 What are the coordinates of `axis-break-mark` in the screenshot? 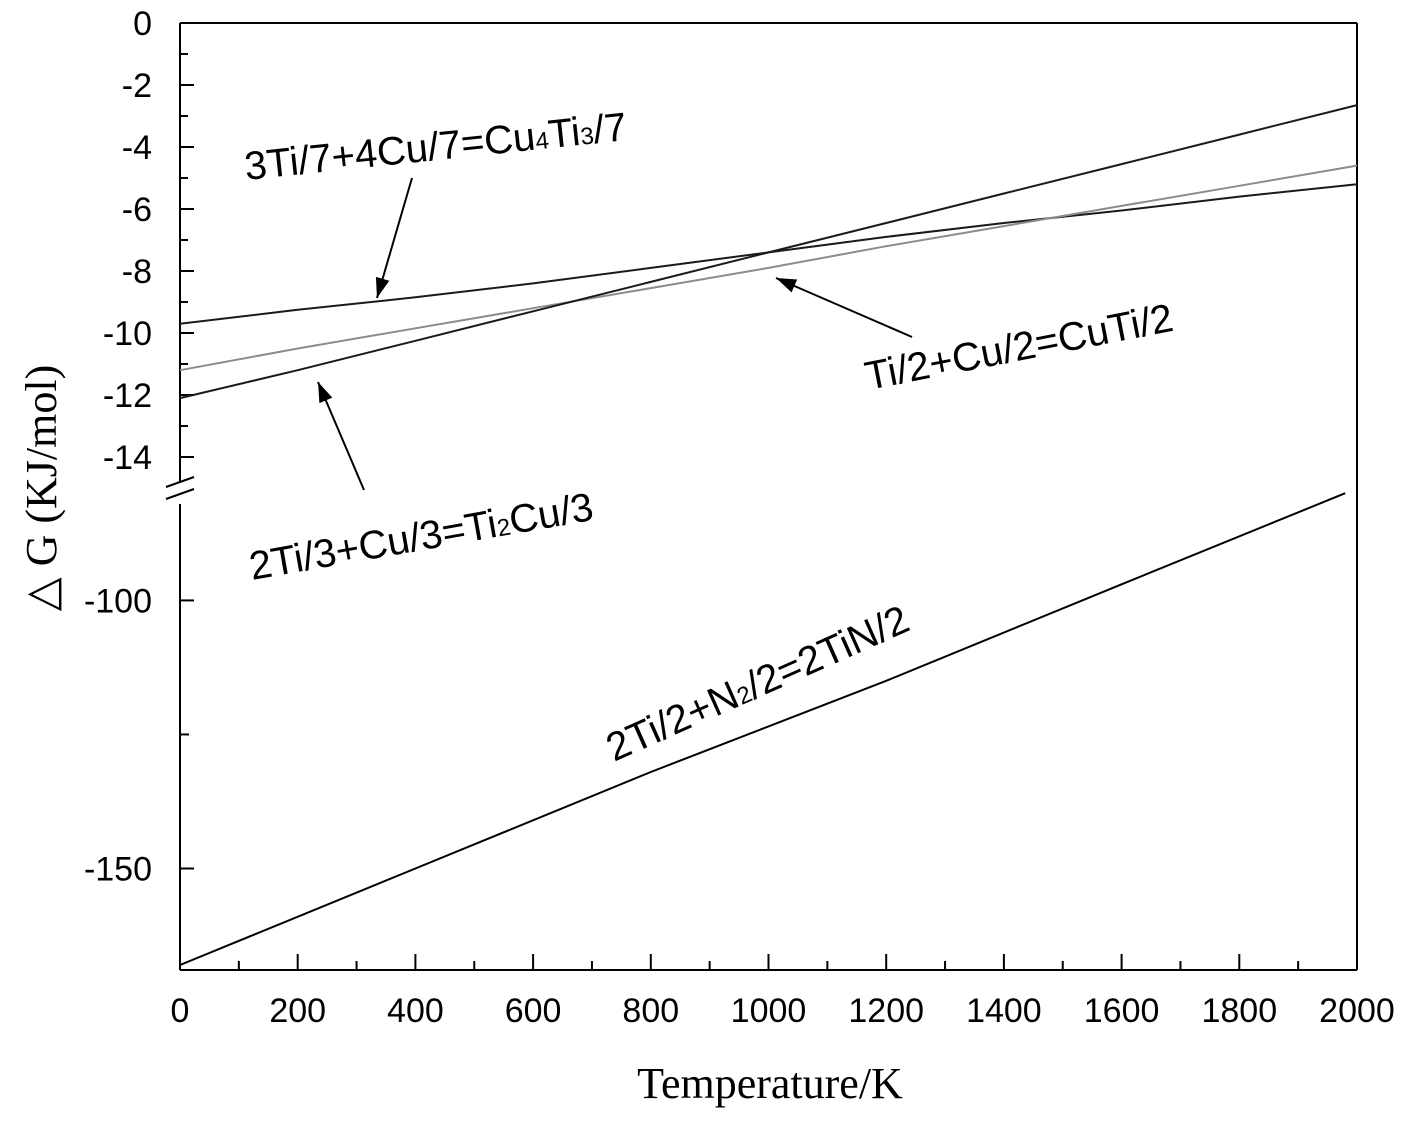 It's located at (180, 494).